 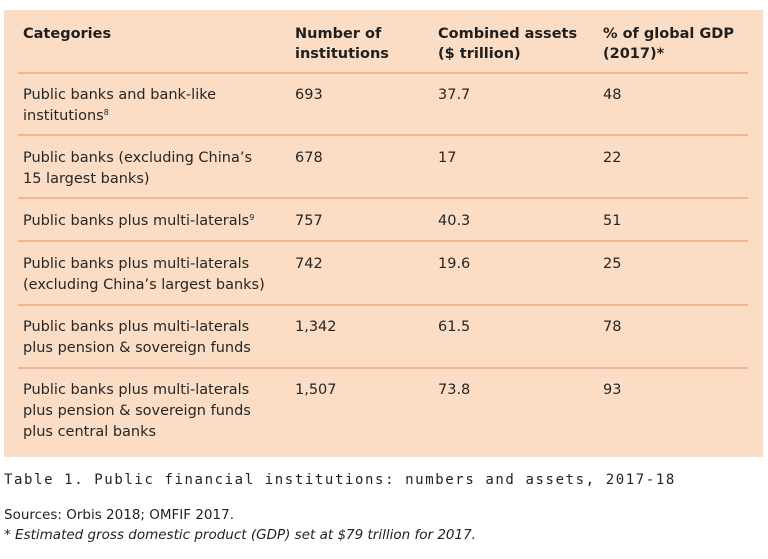 I want to click on column-header-gdp-percent: % of global GDP (2017)*, so click(x=668, y=44).